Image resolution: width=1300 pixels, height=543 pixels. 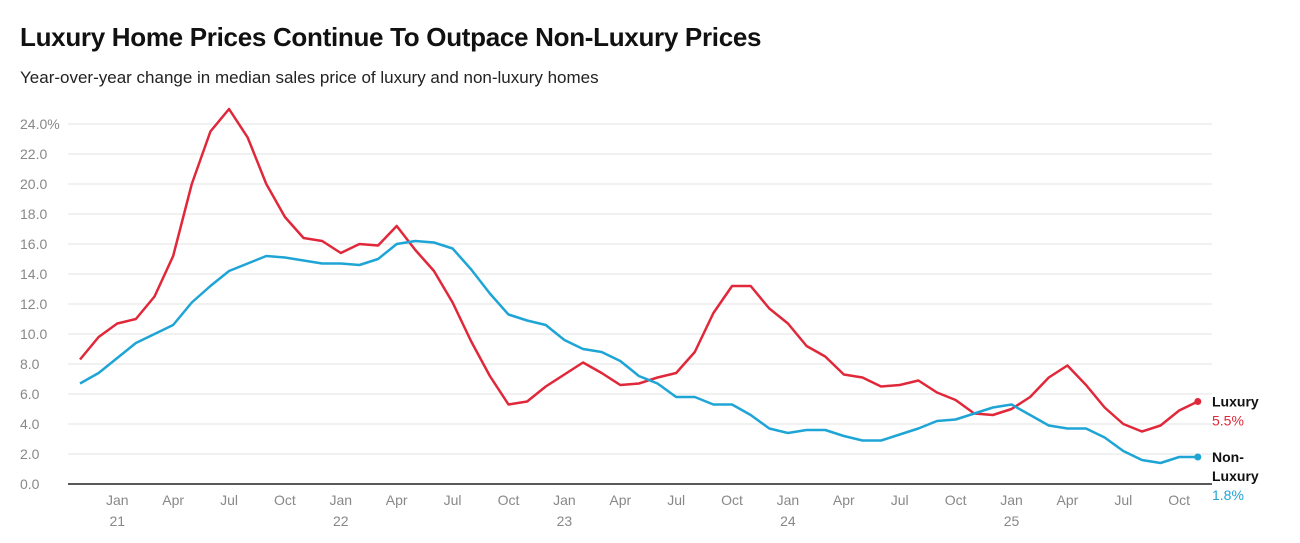 I want to click on y-tick-label: 0.0, so click(x=30, y=484).